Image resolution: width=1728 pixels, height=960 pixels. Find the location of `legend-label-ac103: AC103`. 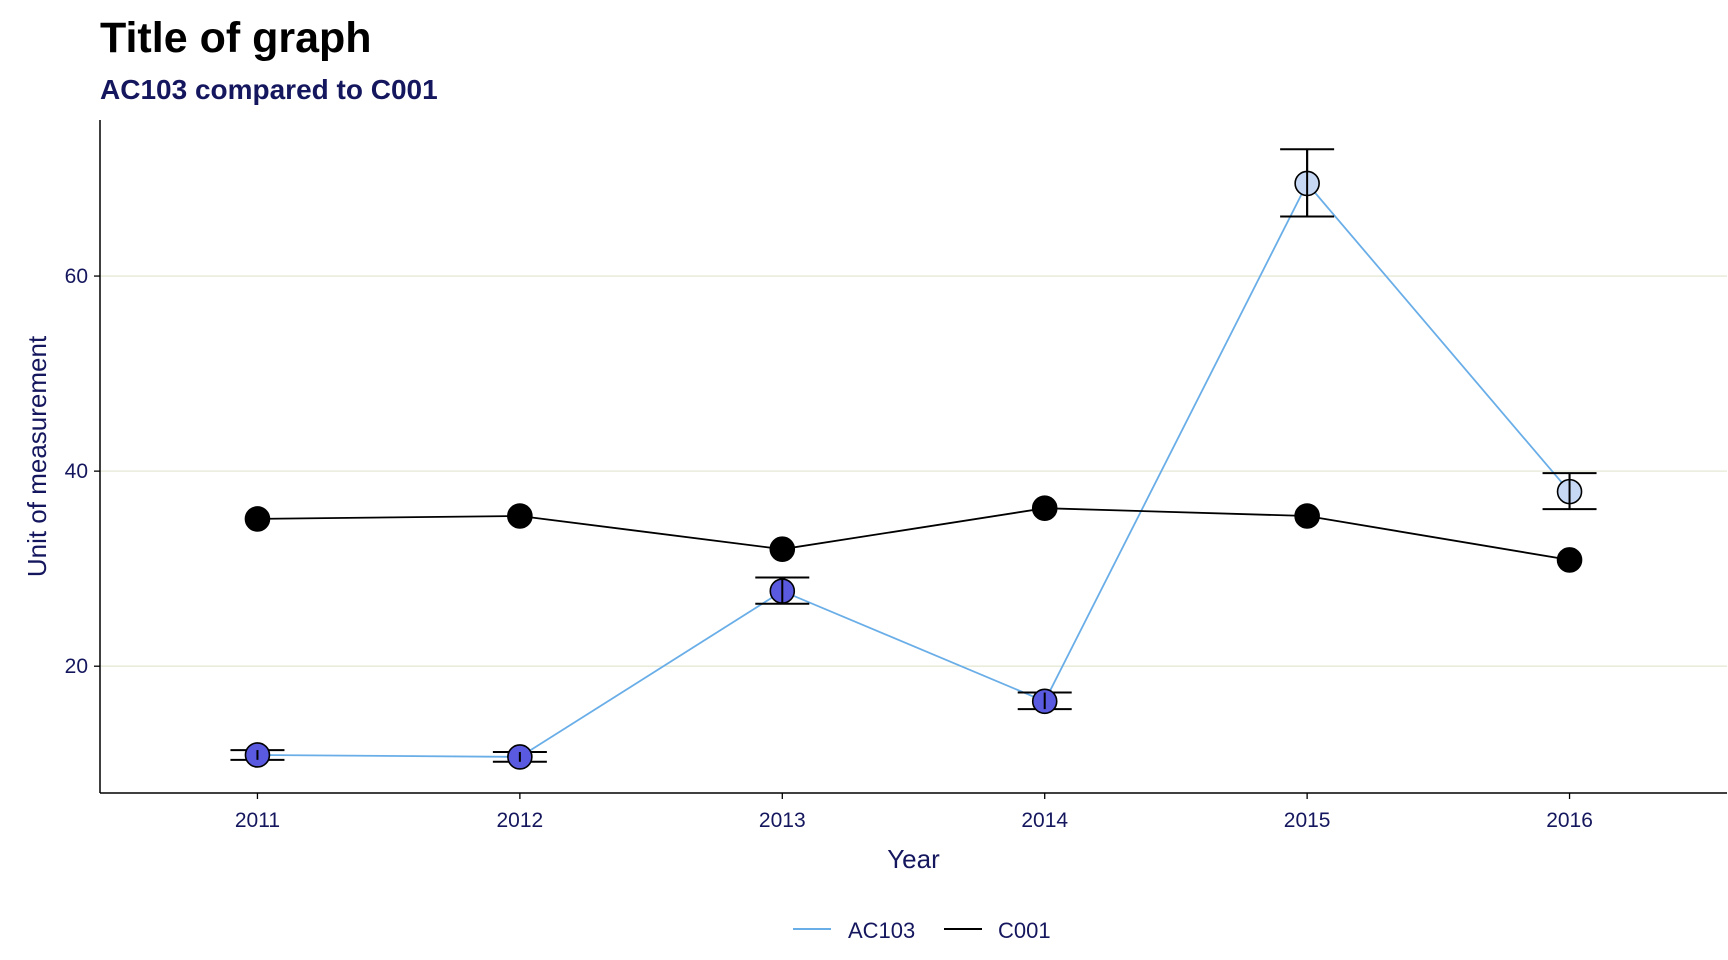

legend-label-ac103: AC103 is located at coordinates (881, 930).